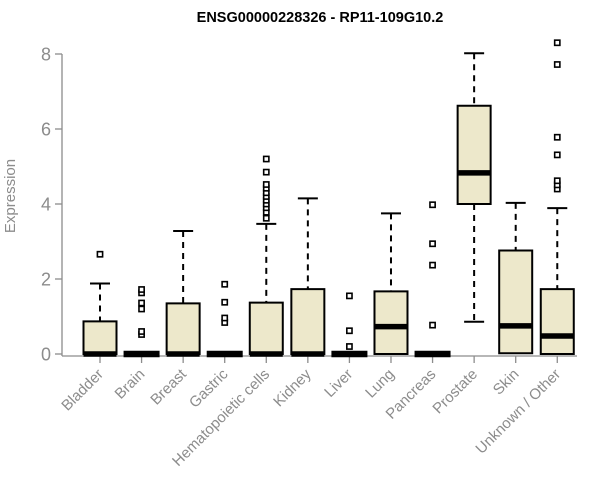  I want to click on x-tick-label: Bladder, so click(82, 390).